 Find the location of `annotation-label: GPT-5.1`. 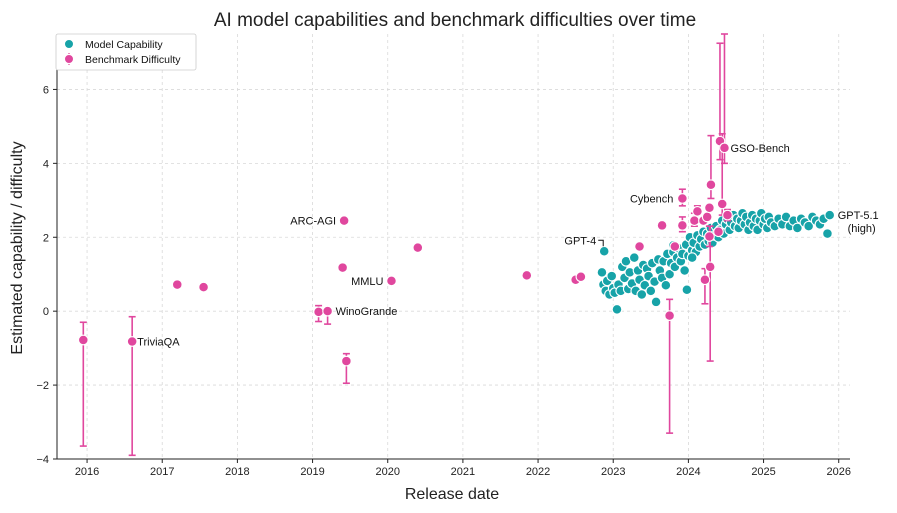

annotation-label: GPT-5.1 is located at coordinates (858, 216).